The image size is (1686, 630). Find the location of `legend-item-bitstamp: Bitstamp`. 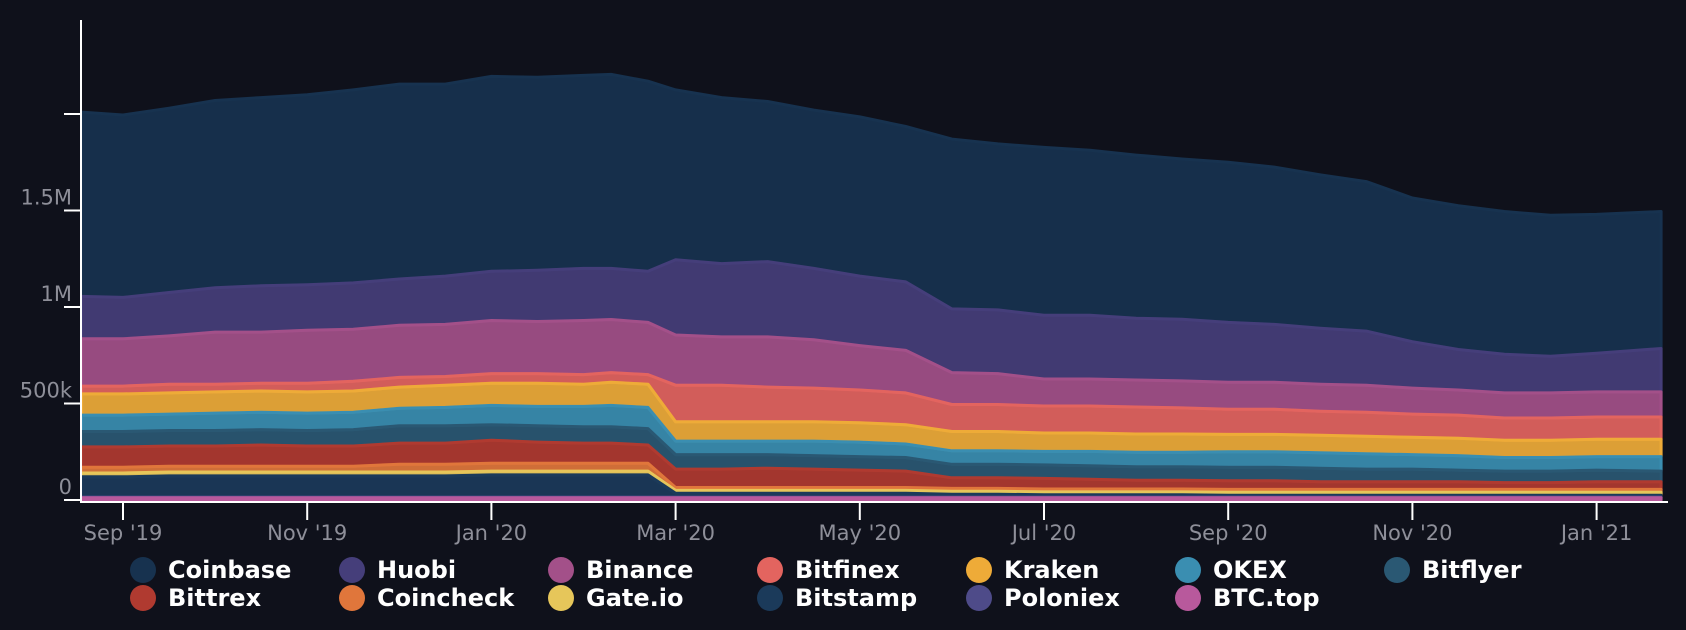

legend-item-bitstamp: Bitstamp is located at coordinates (837, 598).